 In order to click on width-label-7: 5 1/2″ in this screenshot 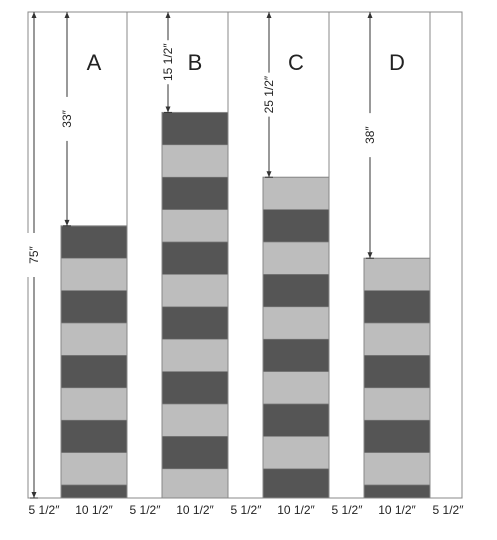, I will do `click(348, 510)`.